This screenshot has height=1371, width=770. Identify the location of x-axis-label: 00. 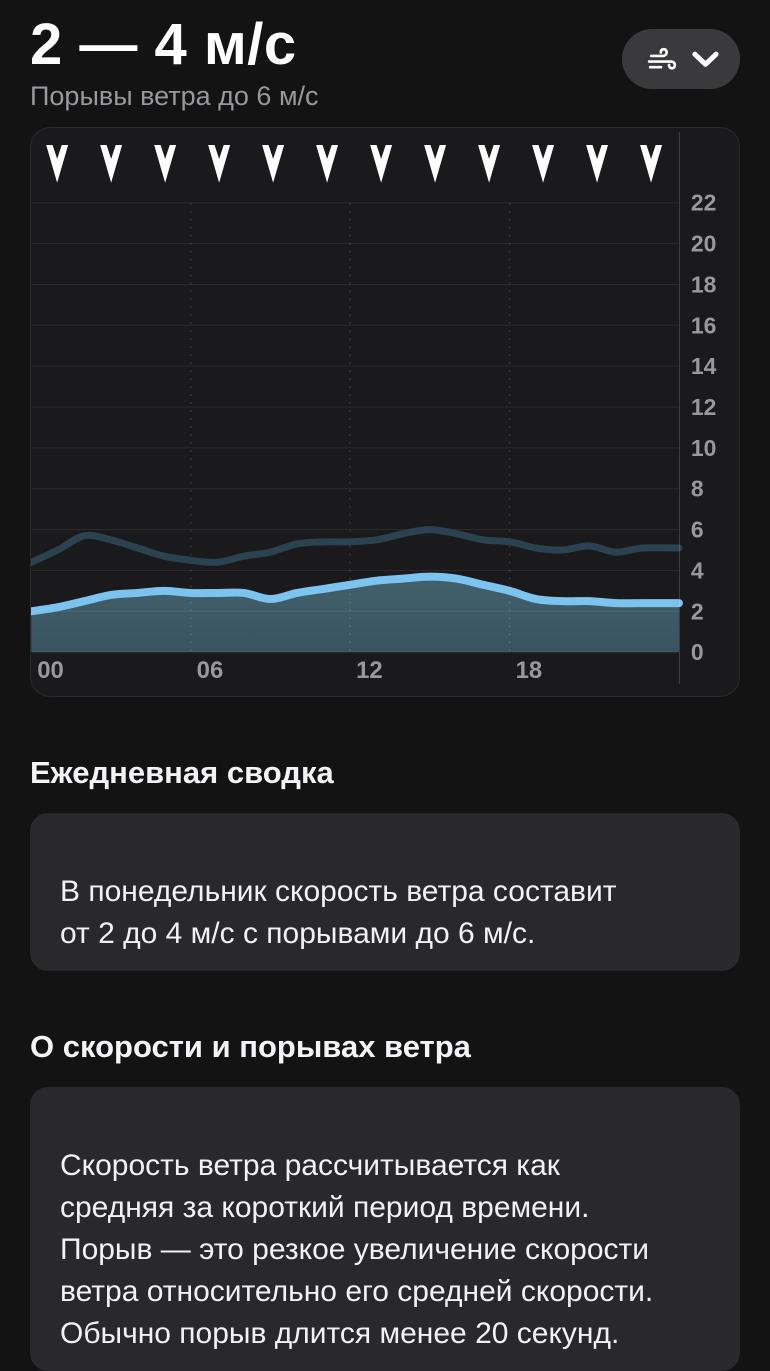
(50, 670).